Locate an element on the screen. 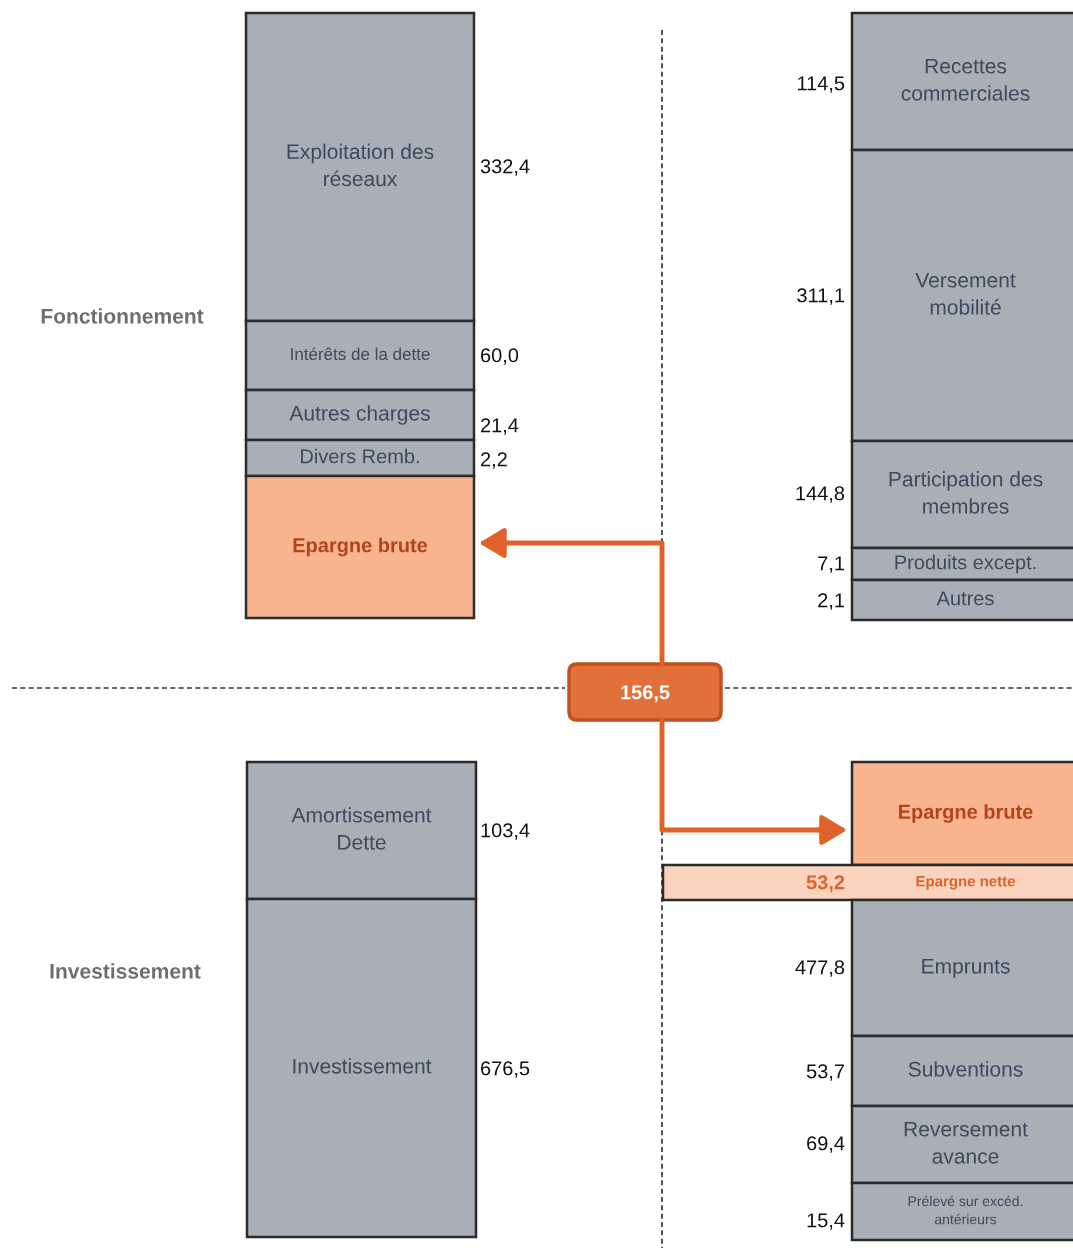 Image resolution: width=1073 pixels, height=1248 pixels. data-label: 7,1 is located at coordinates (831, 564).